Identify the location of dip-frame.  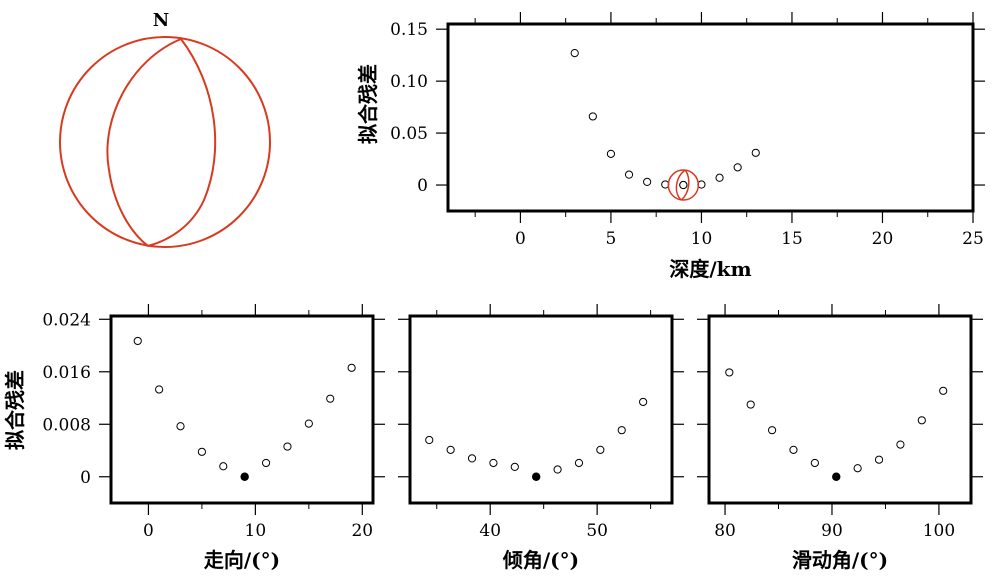
(541, 409).